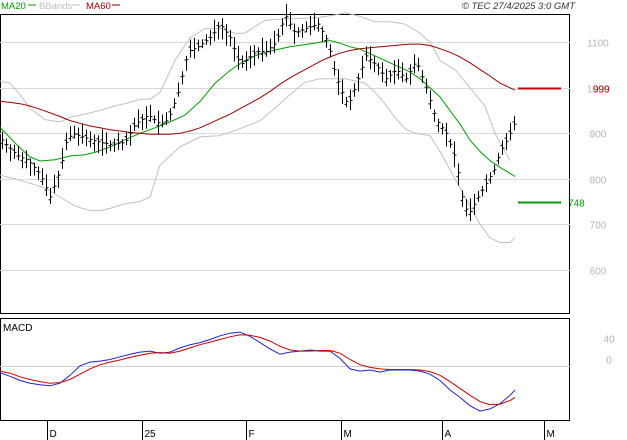  What do you see at coordinates (519, 6) in the screenshot?
I see `copyright-credit: © TEC 27/4/2025 3:0 GMT` at bounding box center [519, 6].